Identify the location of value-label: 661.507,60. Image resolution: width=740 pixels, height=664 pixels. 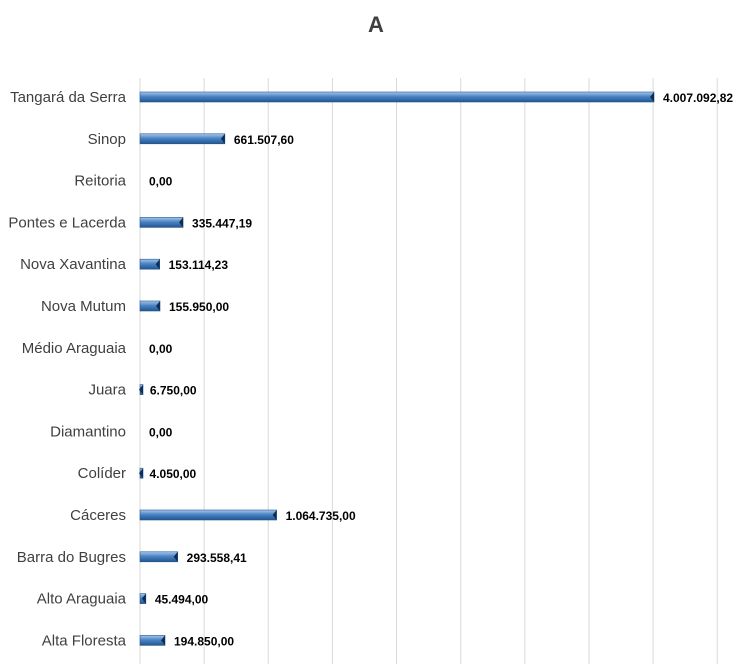
(264, 140).